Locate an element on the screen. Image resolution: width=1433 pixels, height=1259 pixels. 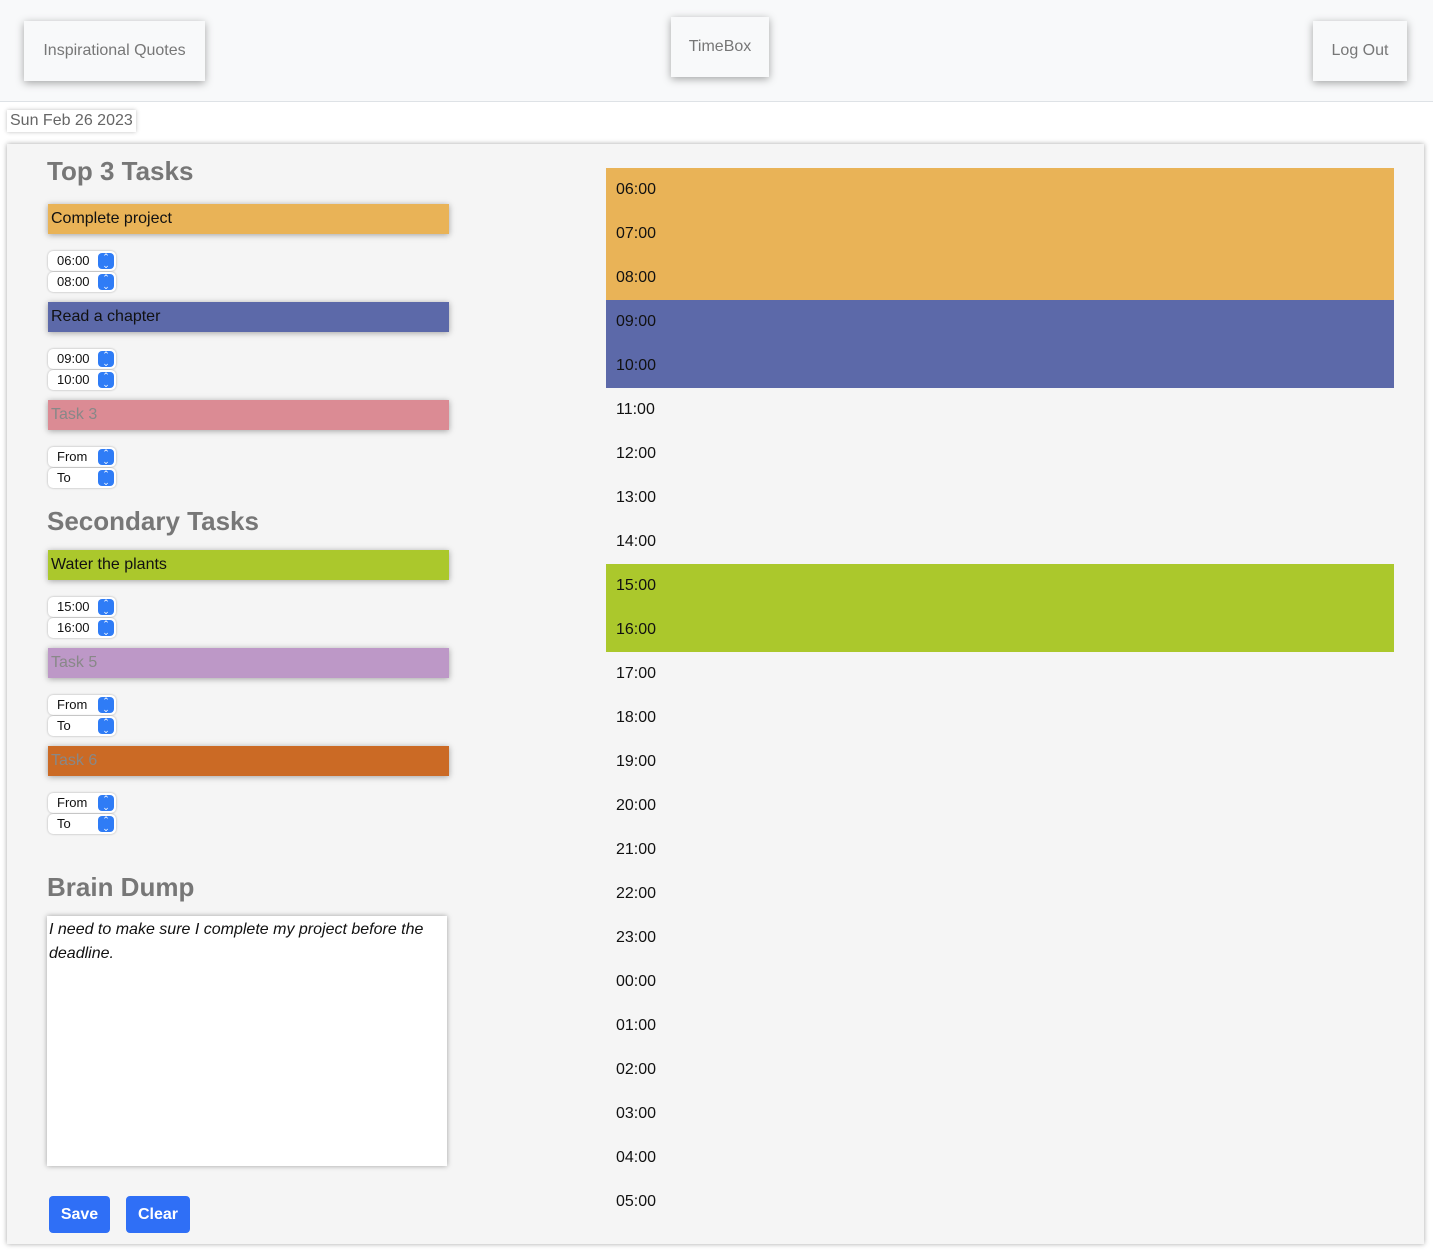
timeline-hour: 04:00 is located at coordinates (636, 1157).